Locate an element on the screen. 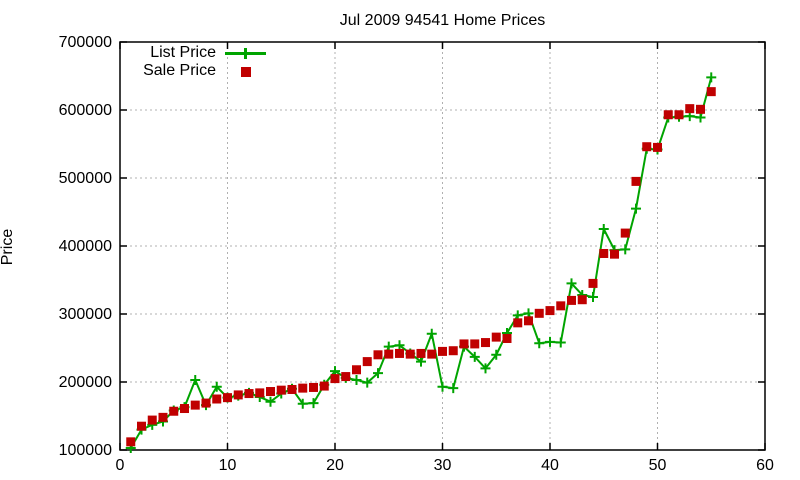 This screenshot has width=800, height=480. legend-entry-sale-price: Sale Price is located at coordinates (191, 71).